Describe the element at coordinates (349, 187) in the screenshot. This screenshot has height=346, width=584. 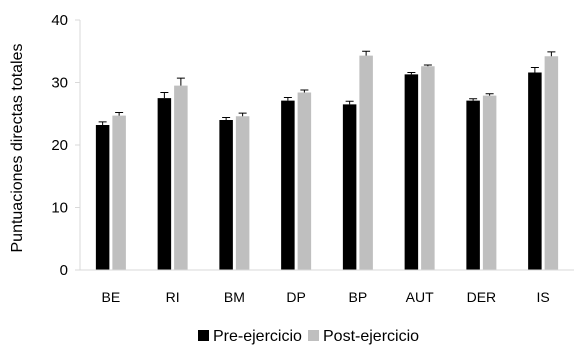
I see `bar-pre-bp` at that location.